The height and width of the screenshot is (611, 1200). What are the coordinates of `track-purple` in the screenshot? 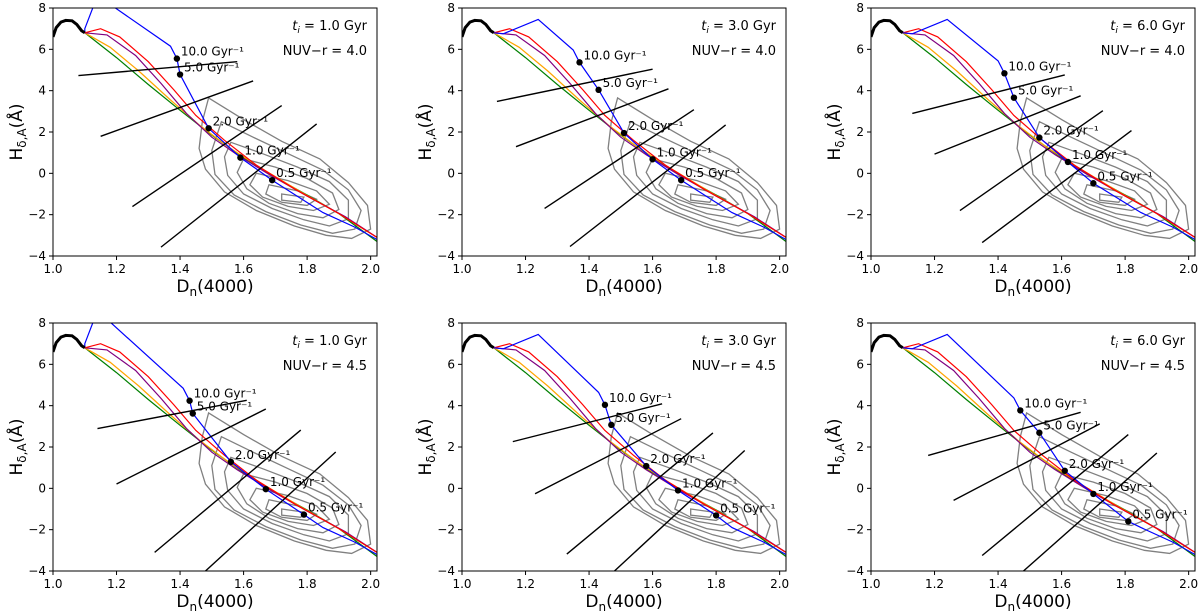 It's located at (230, 450).